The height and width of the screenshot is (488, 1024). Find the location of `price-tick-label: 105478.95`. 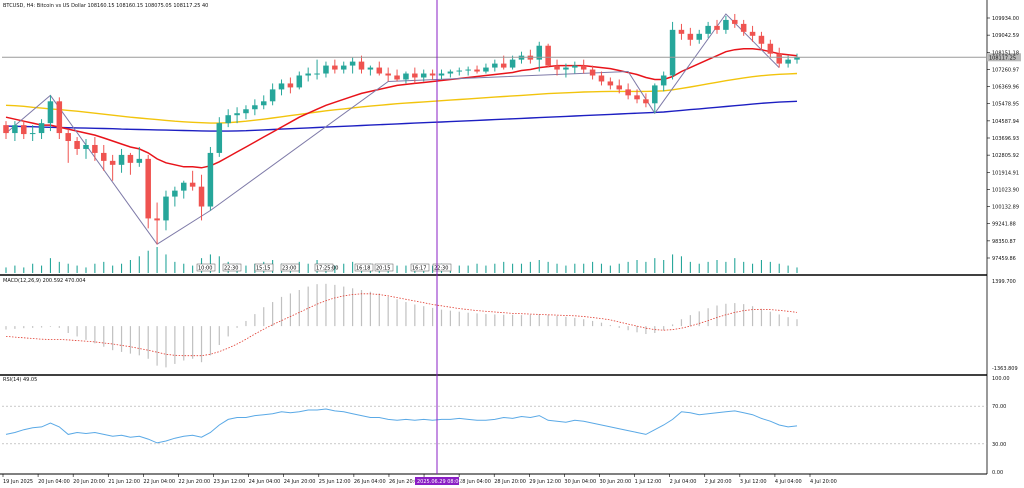

price-tick-label: 105478.95 is located at coordinates (1005, 105).